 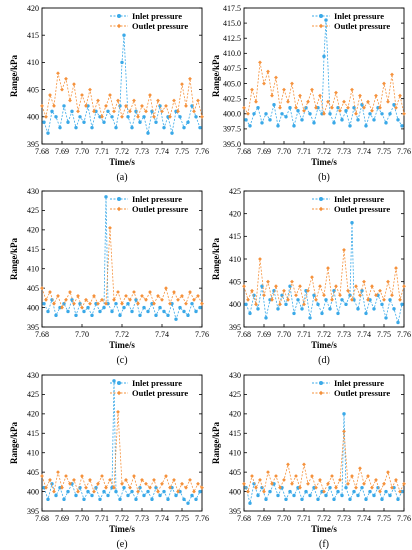 What do you see at coordinates (384, 518) in the screenshot?
I see `x-tick-label: 7.75` at bounding box center [384, 518].